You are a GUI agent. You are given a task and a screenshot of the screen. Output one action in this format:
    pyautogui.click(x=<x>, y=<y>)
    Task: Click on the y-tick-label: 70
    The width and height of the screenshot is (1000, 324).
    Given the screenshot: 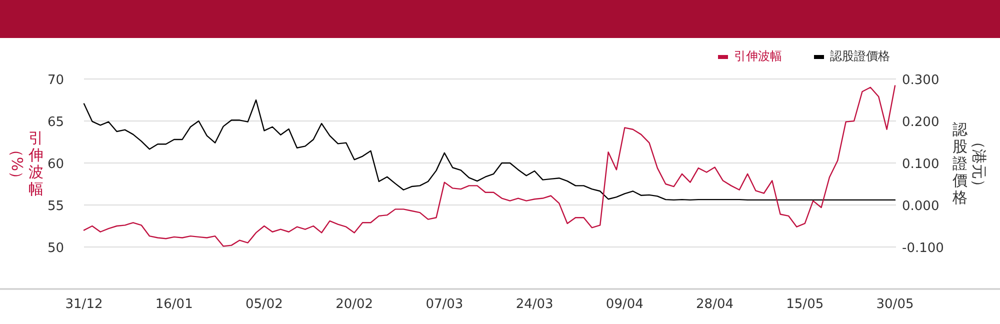 What is the action you would take?
    pyautogui.click(x=55, y=80)
    